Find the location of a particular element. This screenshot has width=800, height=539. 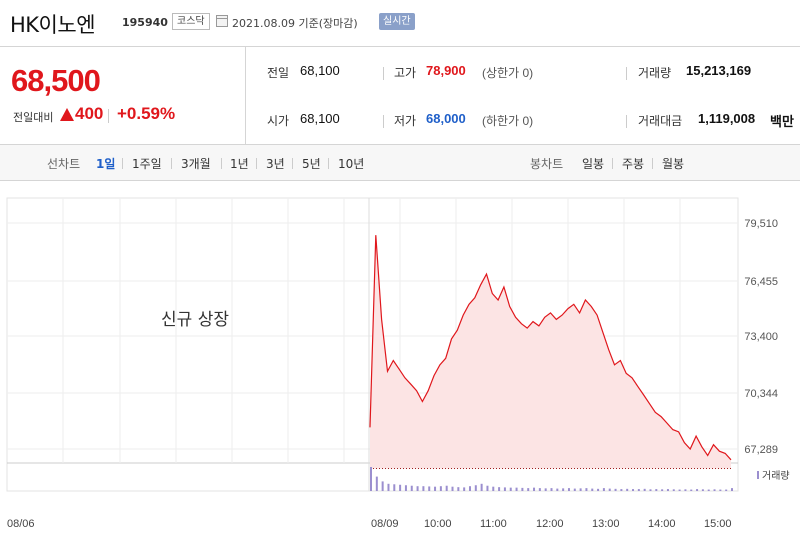

stock-code: 195940 is located at coordinates (145, 22).